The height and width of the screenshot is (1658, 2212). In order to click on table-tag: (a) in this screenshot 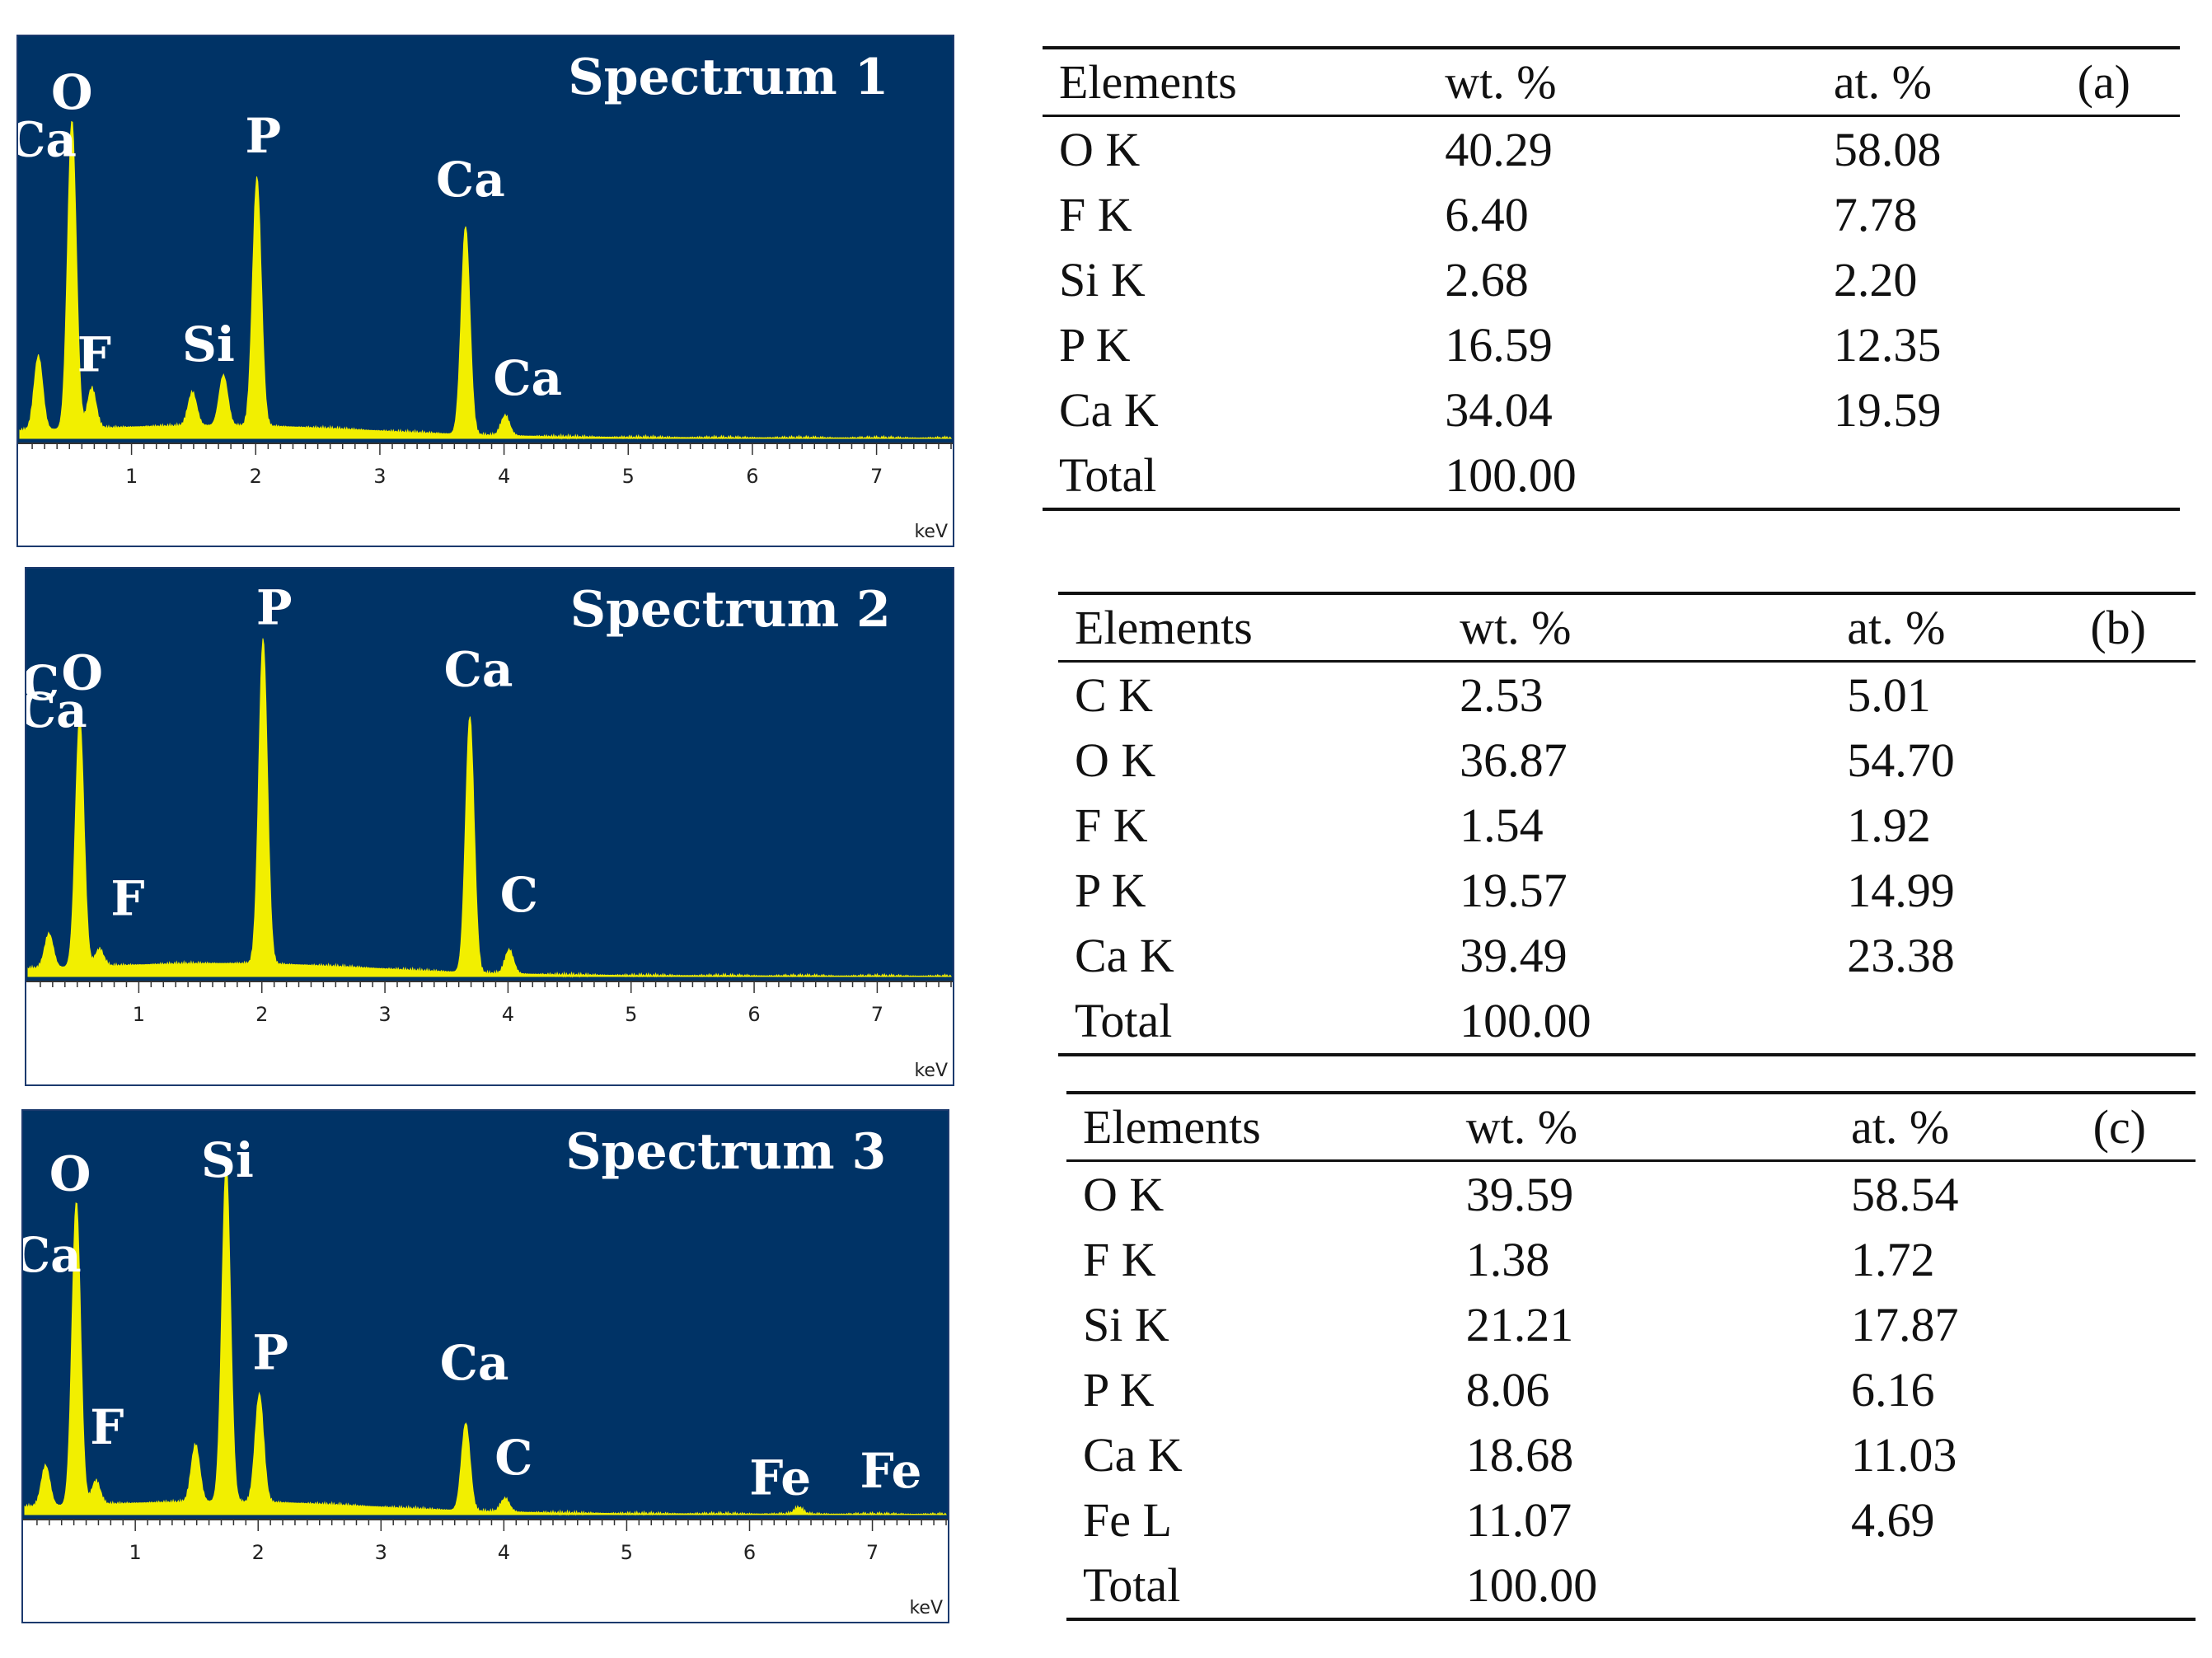, I will do `click(2120, 83)`.